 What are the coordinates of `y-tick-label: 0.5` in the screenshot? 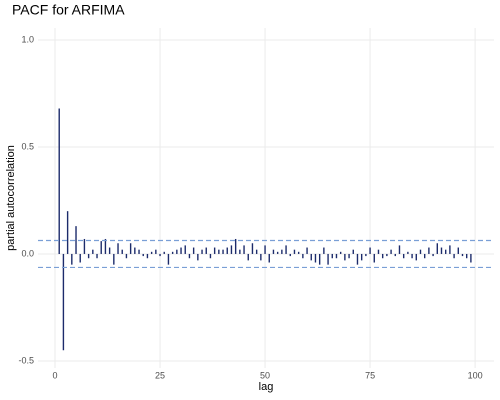 It's located at (27, 146).